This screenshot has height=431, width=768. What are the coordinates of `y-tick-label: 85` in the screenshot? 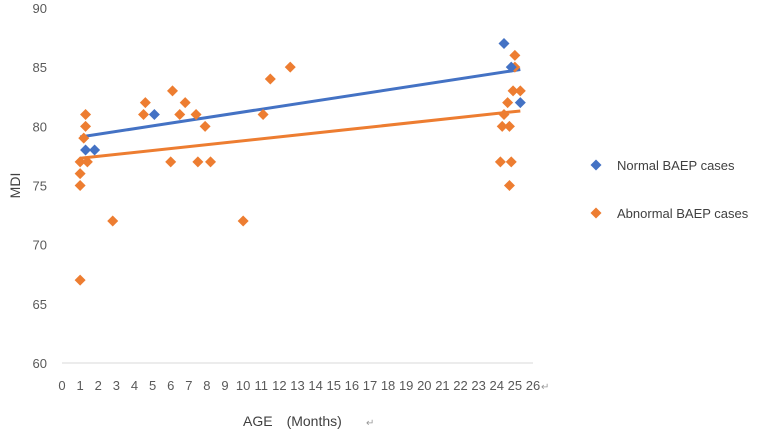 It's located at (40, 67).